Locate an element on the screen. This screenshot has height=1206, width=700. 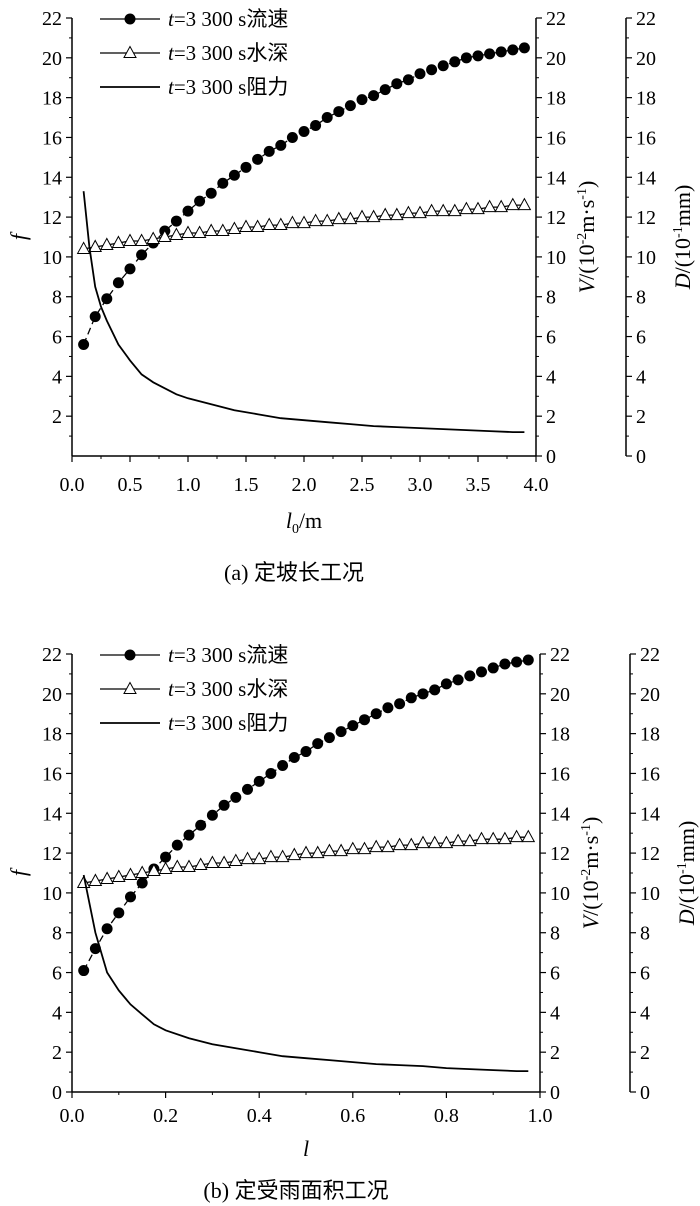
y-tick-label: 2 is located at coordinates (57, 417).